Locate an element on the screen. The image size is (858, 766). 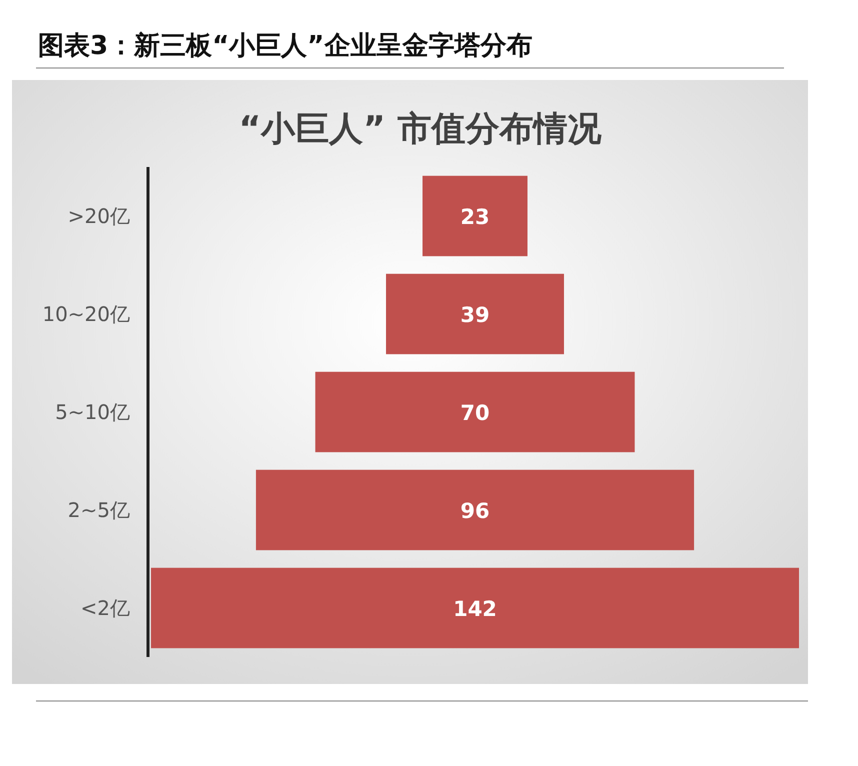
data-label: 96 is located at coordinates (475, 511).